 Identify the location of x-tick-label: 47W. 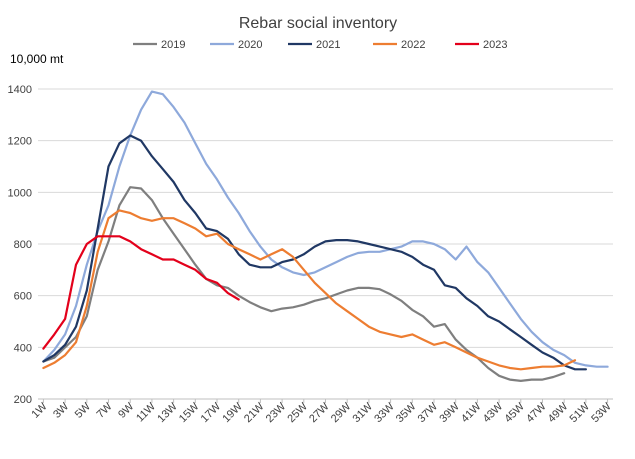
(536, 412).